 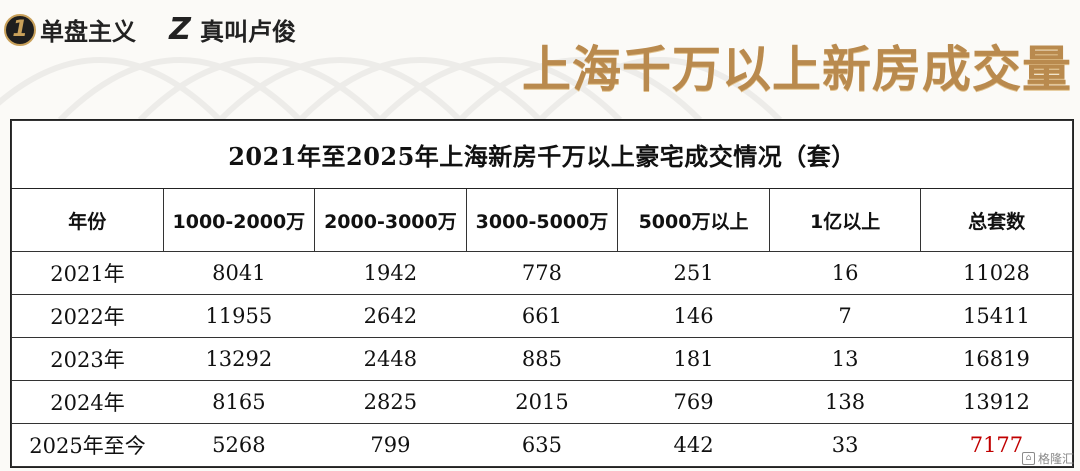 I want to click on brand-logo-zhenjiao: Z 真叫卢俊, so click(x=230, y=29).